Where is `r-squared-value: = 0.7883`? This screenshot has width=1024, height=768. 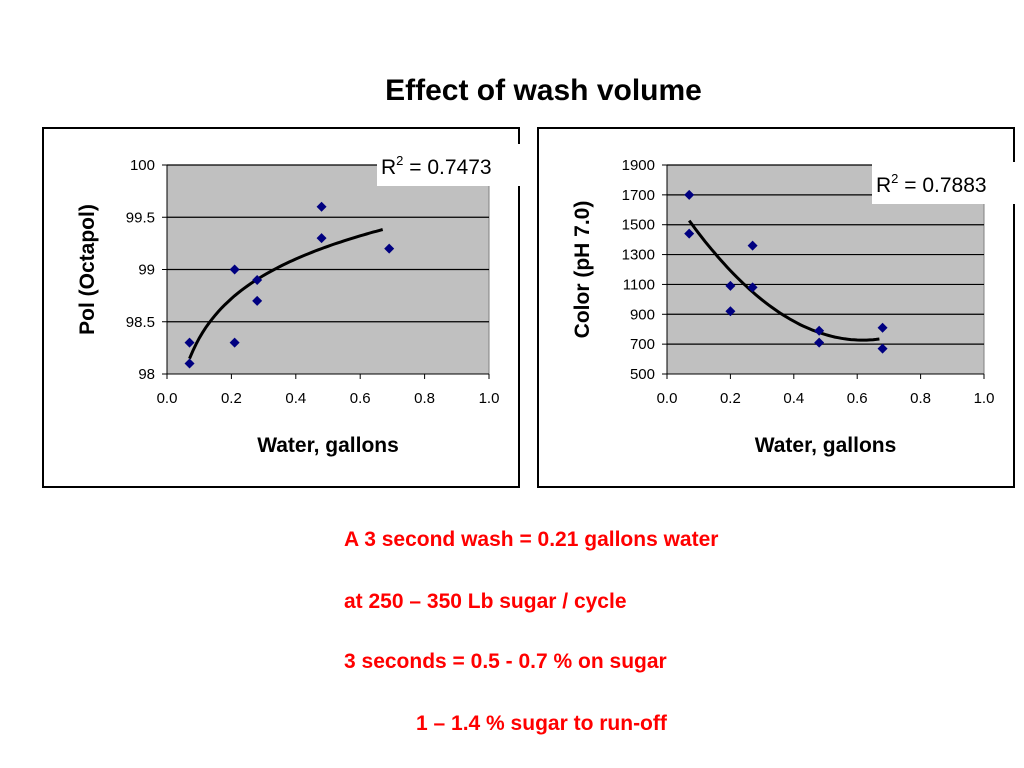 r-squared-value: = 0.7883 is located at coordinates (942, 185).